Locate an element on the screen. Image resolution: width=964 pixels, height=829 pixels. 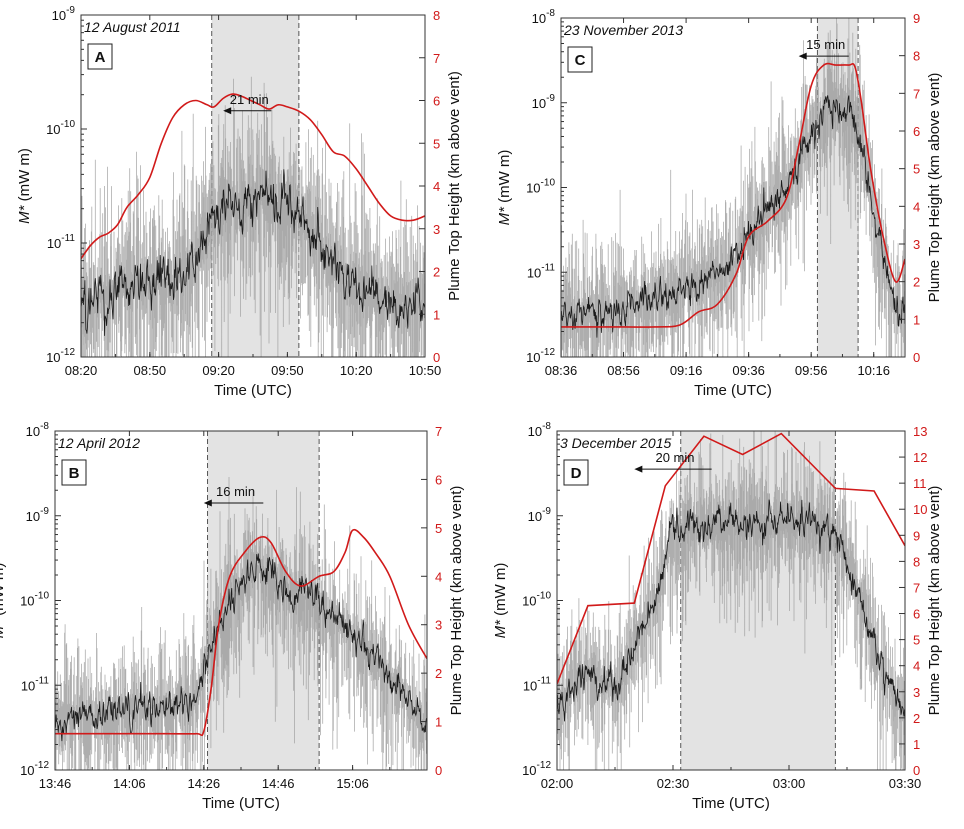
x-tick-label: 14:26 is located at coordinates (204, 783).